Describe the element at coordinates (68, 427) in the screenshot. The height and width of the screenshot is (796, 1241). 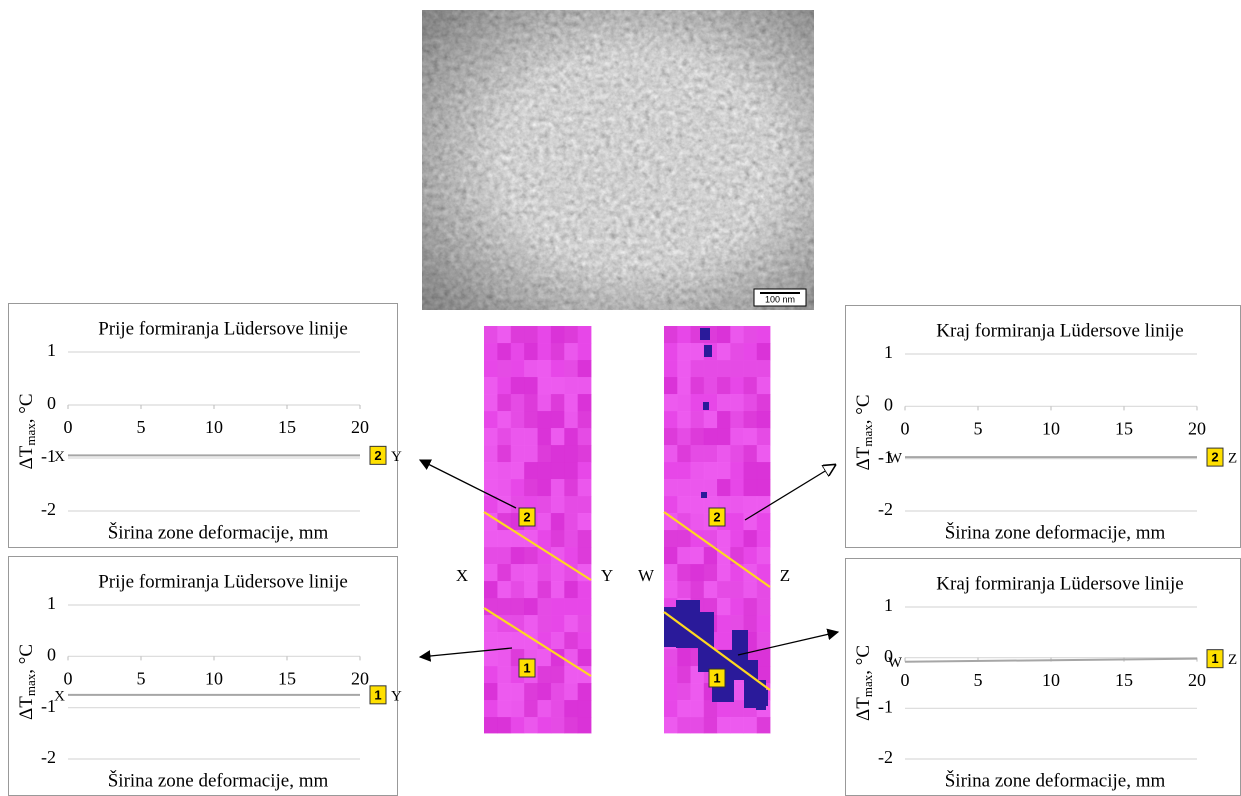
I see `x-tick-label: 0` at that location.